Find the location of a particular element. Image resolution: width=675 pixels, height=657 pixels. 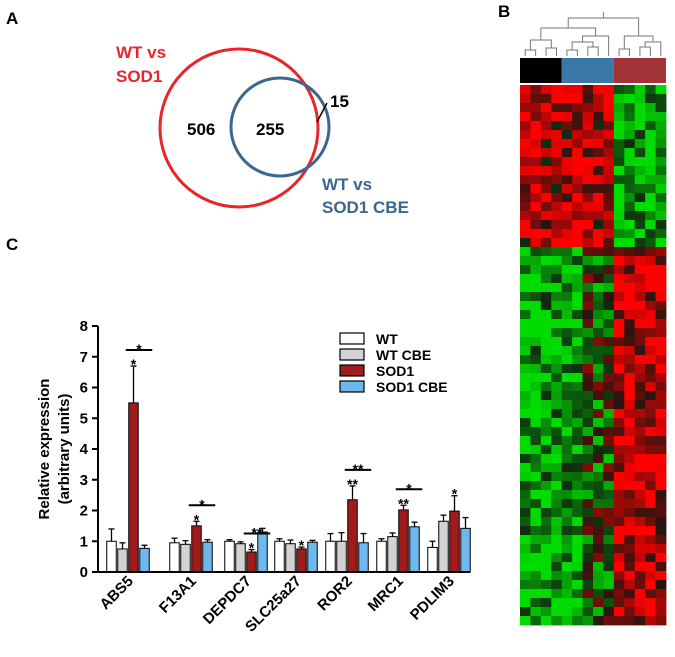

bar-wt-pdlim3 is located at coordinates (432, 559).